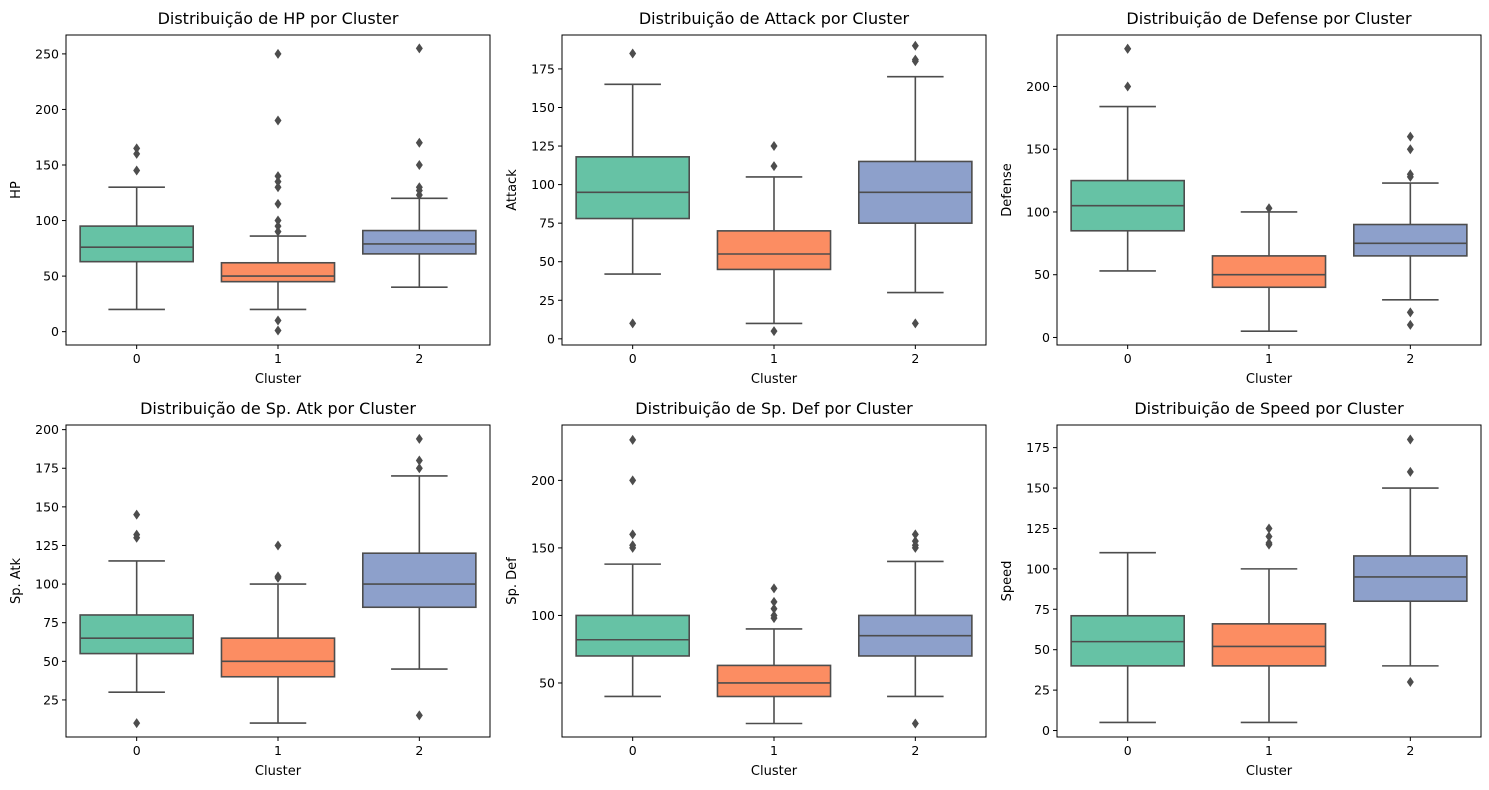 Image resolution: width=1489 pixels, height=790 pixels. I want to click on y-tick-label: 250, so click(47, 53).